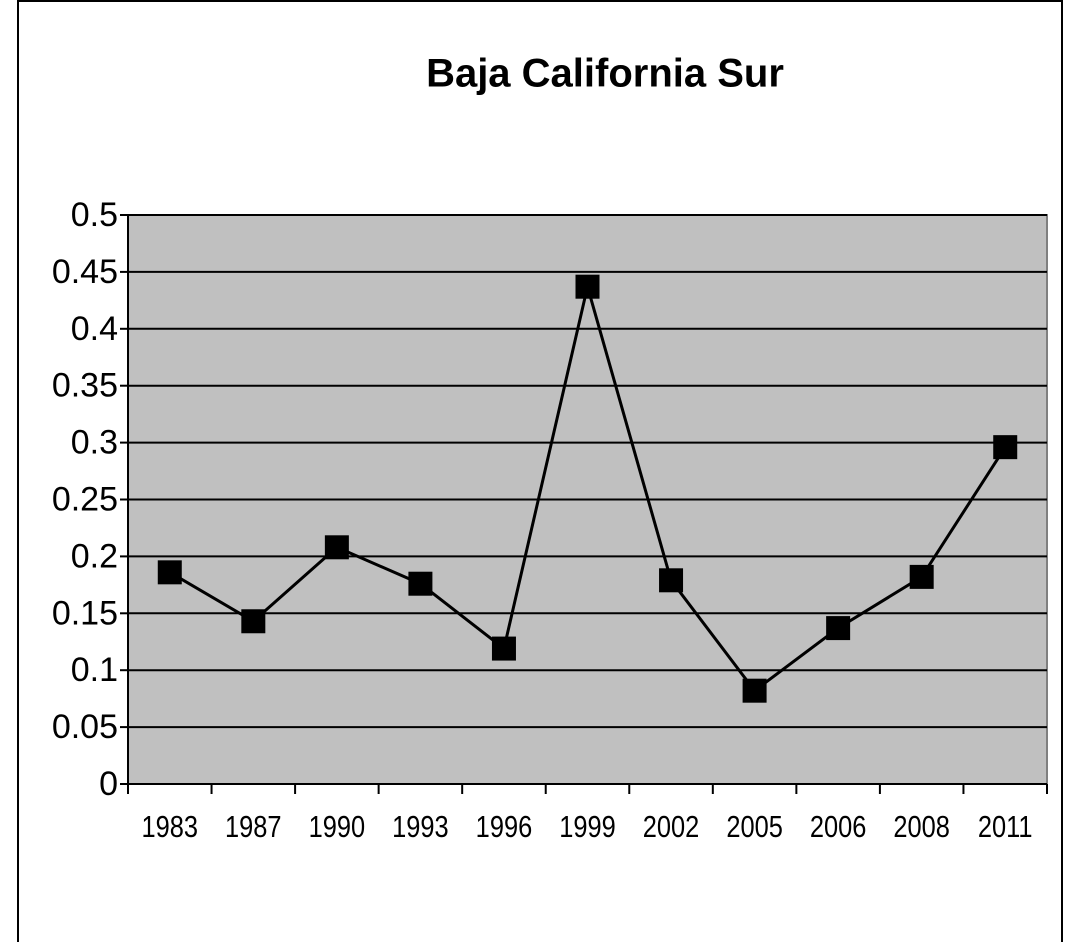 The image size is (1066, 942). I want to click on x-tick-label: 1999, so click(587, 827).